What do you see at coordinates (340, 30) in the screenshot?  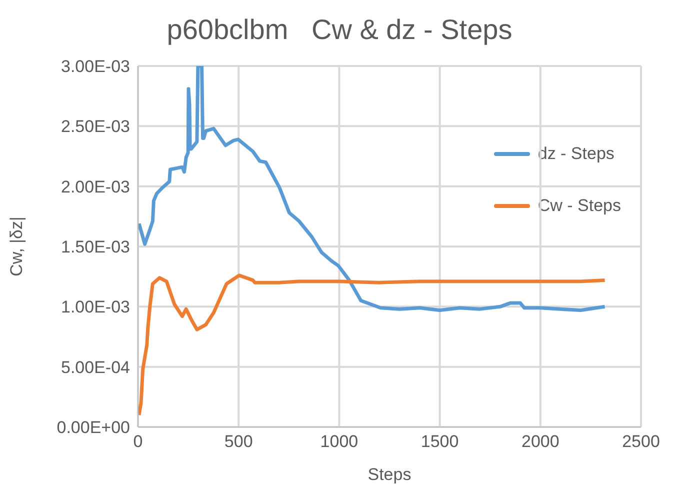 I see `chart-title: p60bclbm Cw & dz - Steps` at bounding box center [340, 30].